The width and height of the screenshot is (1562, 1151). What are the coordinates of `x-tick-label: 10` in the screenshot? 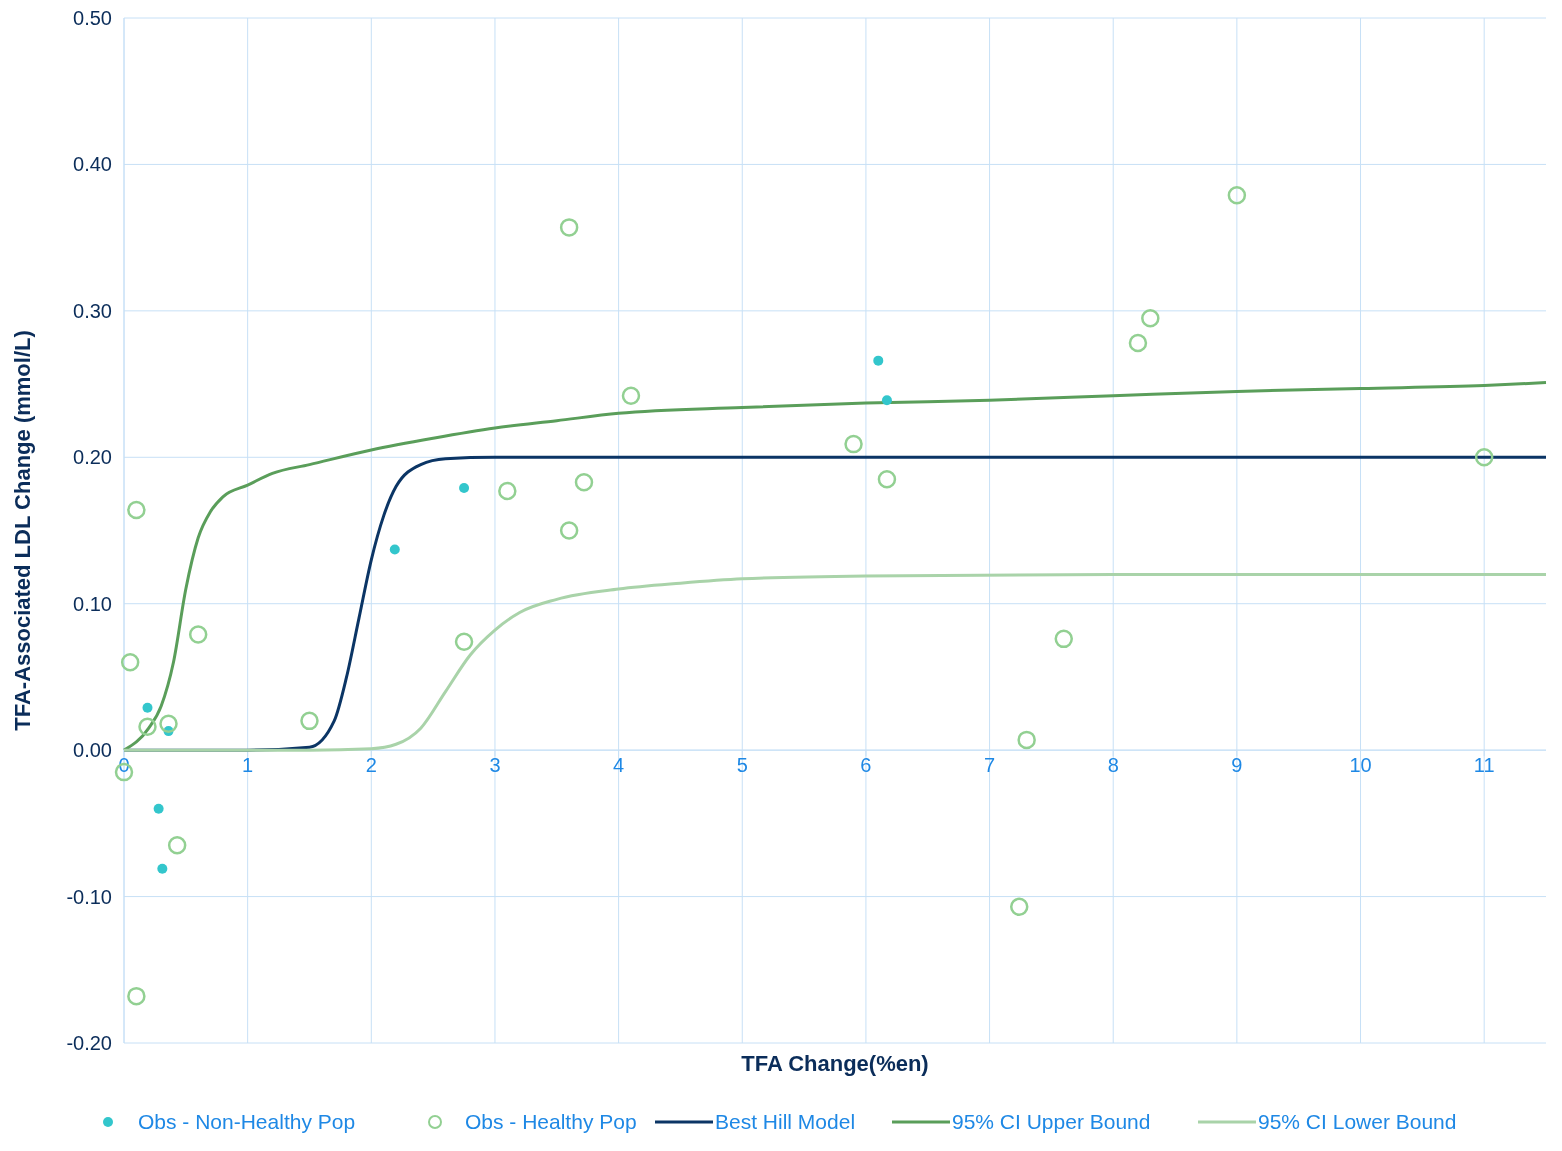 It's located at (1360, 765).